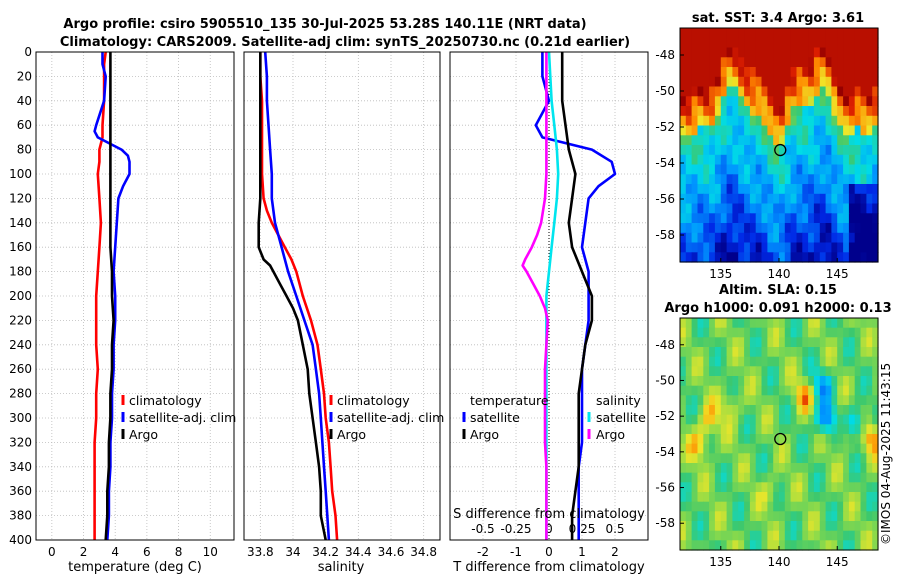 This screenshot has width=900, height=580. I want to click on x-tick-label: 1, so click(582, 552).